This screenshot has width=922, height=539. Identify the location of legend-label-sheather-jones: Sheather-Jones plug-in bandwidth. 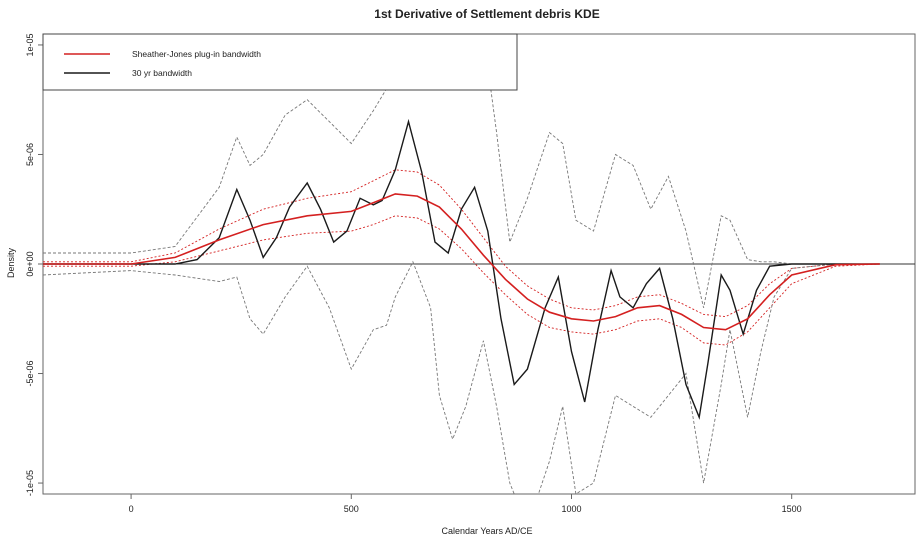
(196, 54).